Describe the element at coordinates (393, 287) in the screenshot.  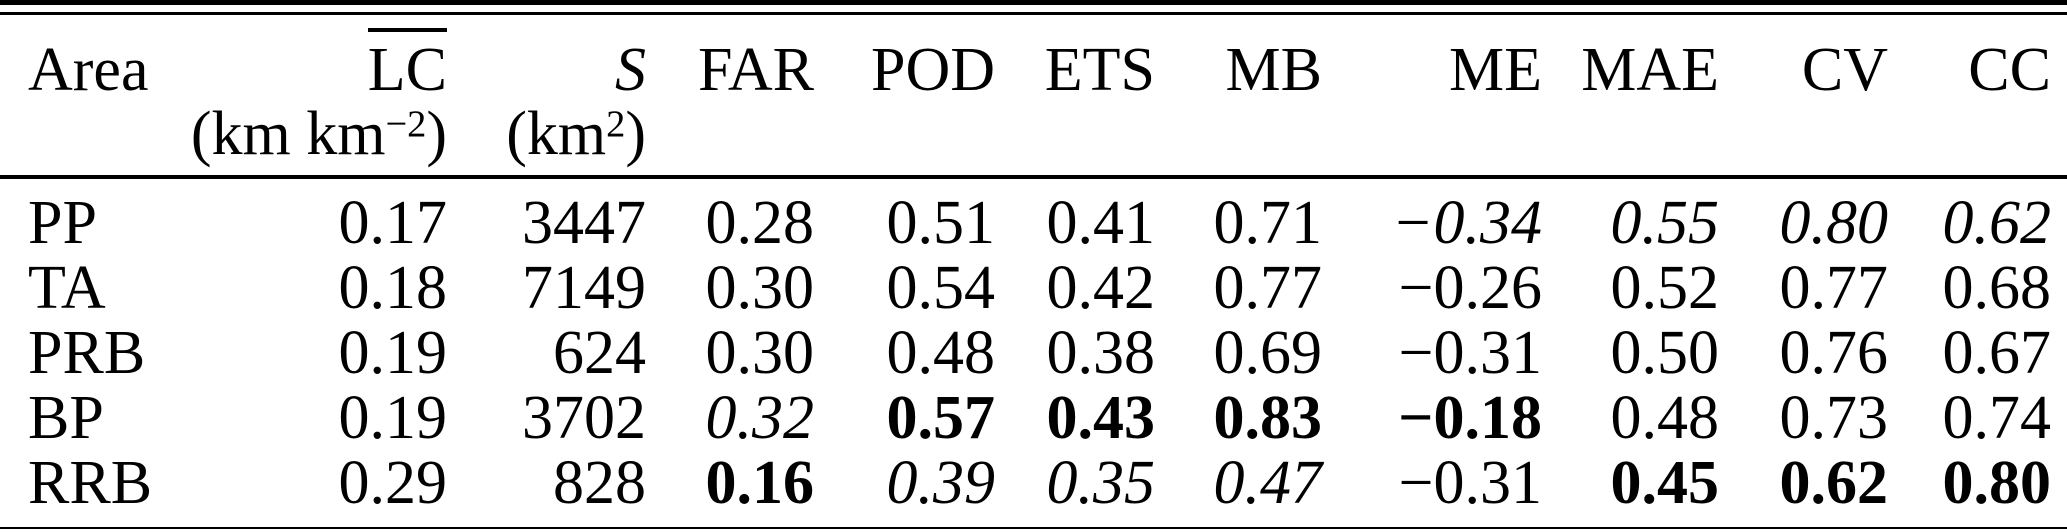
I see `cell-ta-lc: 0.18` at that location.